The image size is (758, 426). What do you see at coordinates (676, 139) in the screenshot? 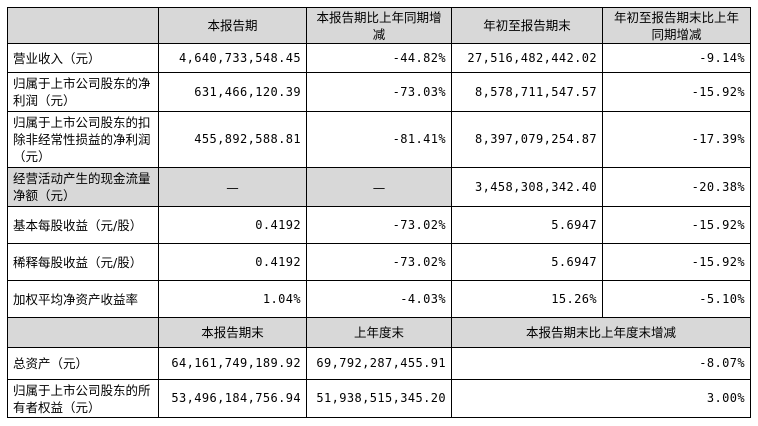
I see `cell-value: -17.39%` at bounding box center [676, 139].